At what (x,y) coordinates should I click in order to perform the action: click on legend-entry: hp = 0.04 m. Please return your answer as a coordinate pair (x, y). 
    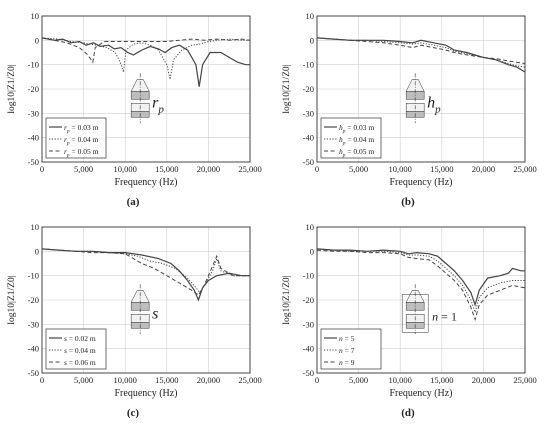
    Looking at the image, I should click on (356, 141).